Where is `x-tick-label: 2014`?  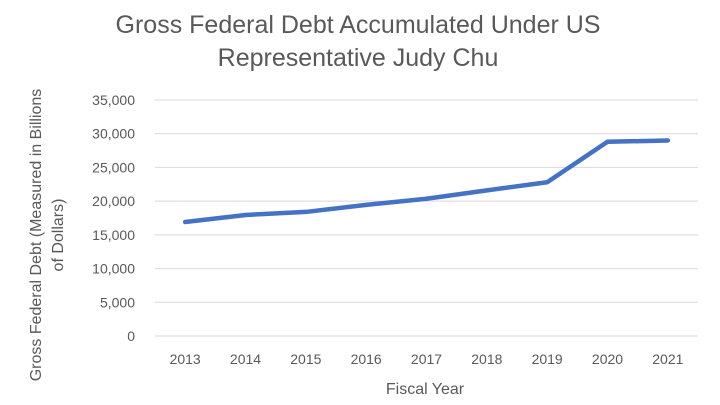
x-tick-label: 2014 is located at coordinates (245, 359).